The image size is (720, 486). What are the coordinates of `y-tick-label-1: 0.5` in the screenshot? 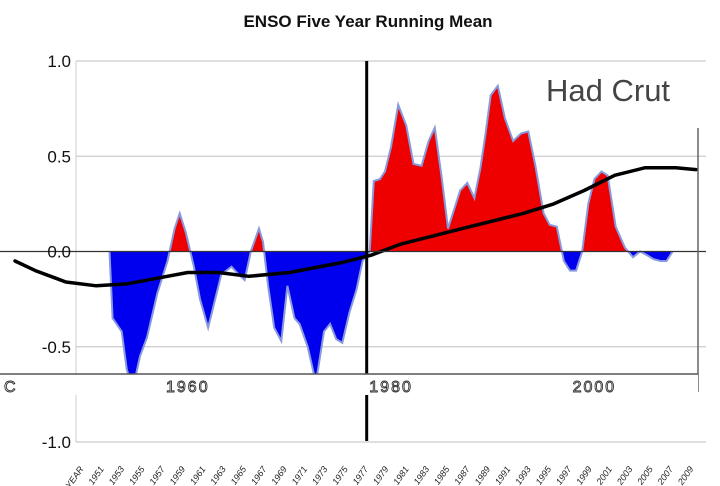 It's located at (59, 156).